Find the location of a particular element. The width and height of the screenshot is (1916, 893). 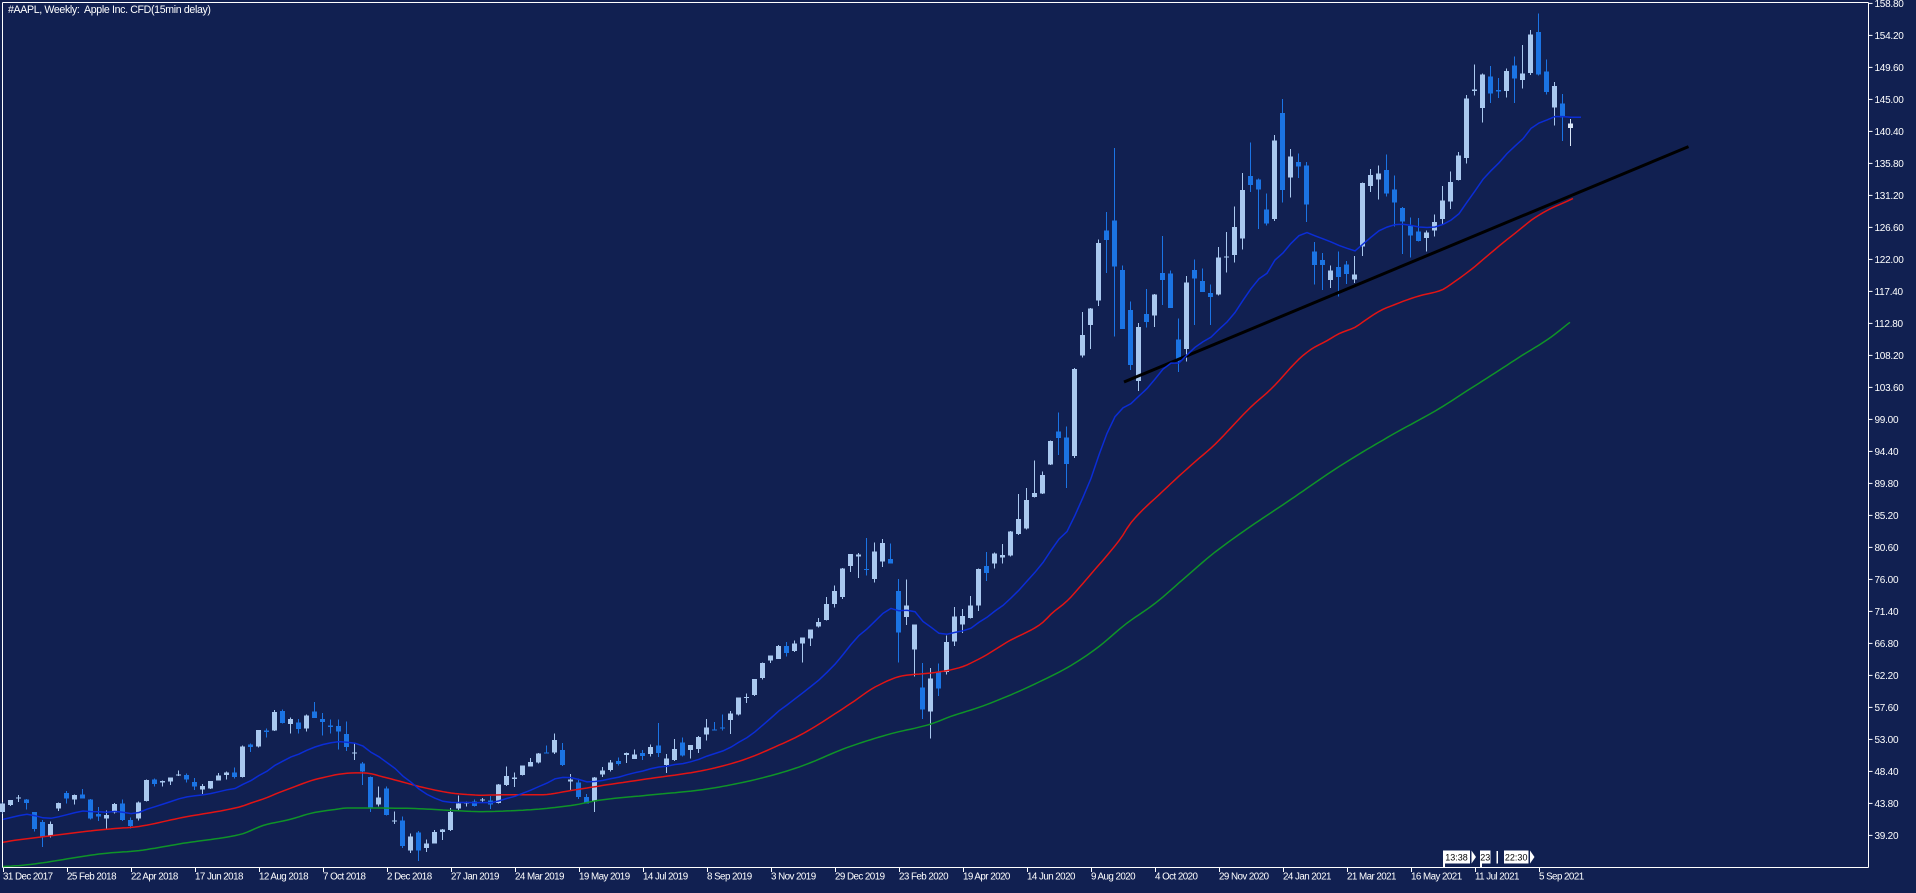

svg-text: 16 May 2021 is located at coordinates (1436, 877).